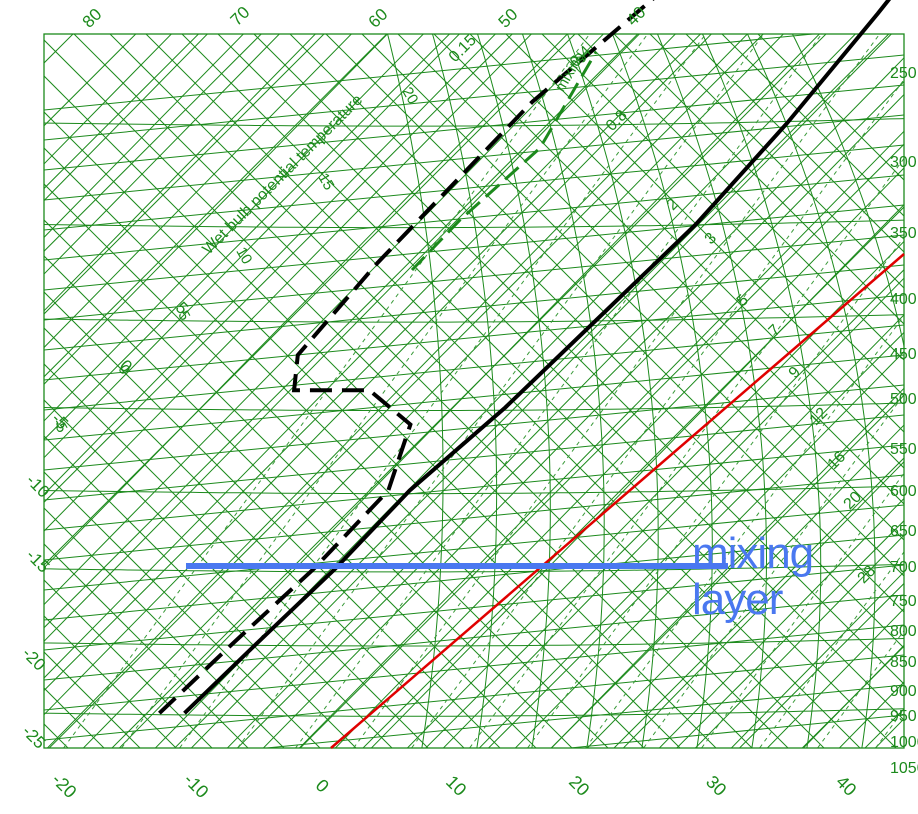 This screenshot has width=918, height=814. I want to click on pressure-tick-label: 450, so click(903, 354).